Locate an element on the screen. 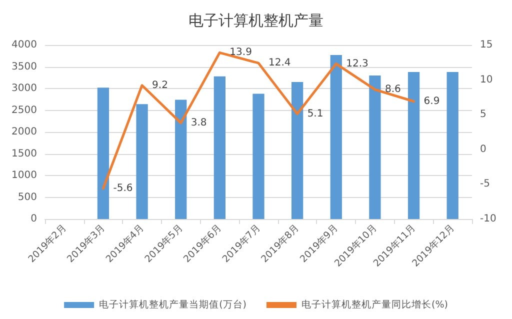  data-label: 12.3 is located at coordinates (357, 64).